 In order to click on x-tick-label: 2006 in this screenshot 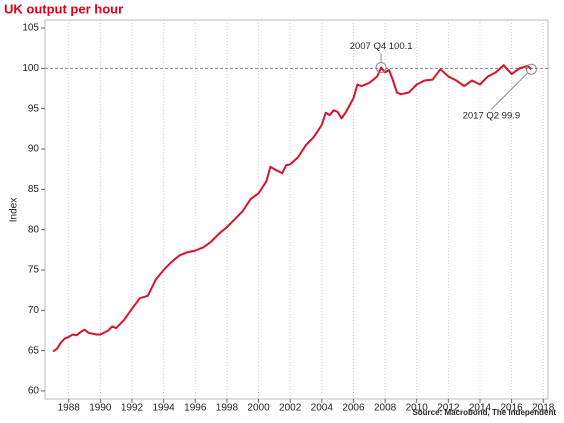, I will do `click(353, 408)`.